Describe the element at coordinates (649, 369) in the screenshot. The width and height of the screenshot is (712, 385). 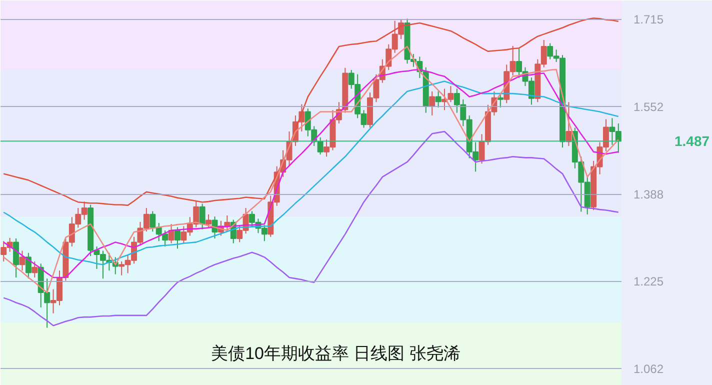
I see `y-tick-label: 1.062` at that location.